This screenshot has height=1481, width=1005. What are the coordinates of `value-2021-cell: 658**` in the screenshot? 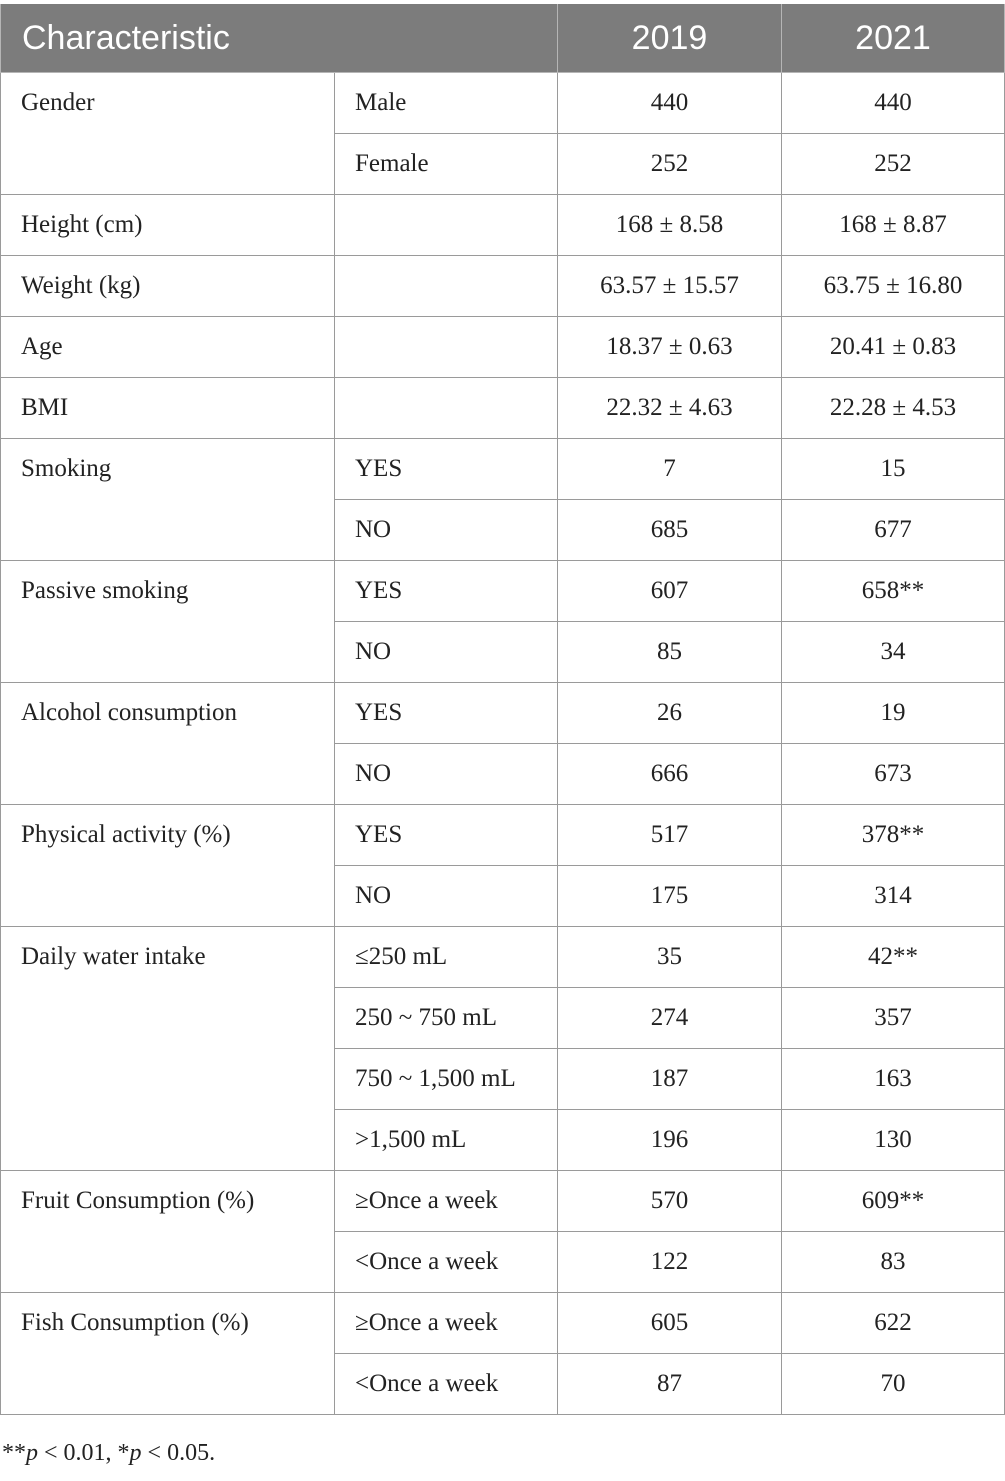 It's located at (893, 591).